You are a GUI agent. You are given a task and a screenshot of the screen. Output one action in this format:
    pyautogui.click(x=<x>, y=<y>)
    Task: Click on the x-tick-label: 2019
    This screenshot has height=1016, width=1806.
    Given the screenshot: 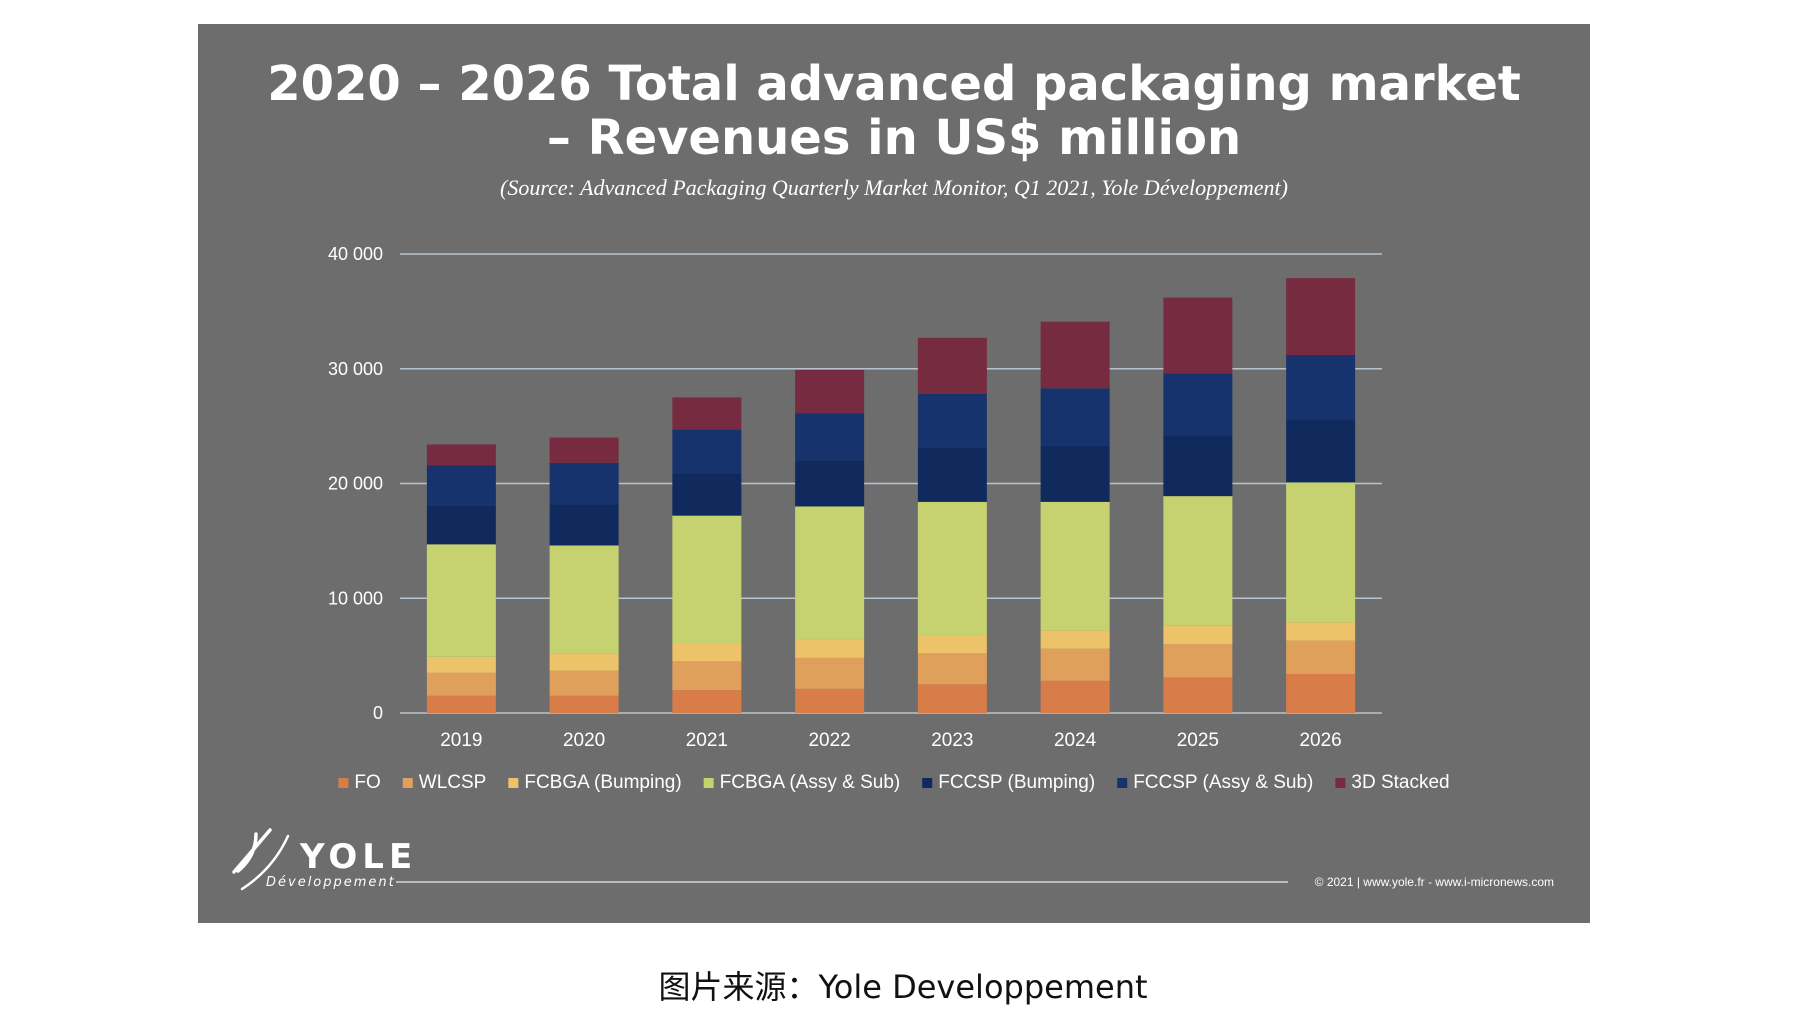 What is the action you would take?
    pyautogui.click(x=461, y=740)
    